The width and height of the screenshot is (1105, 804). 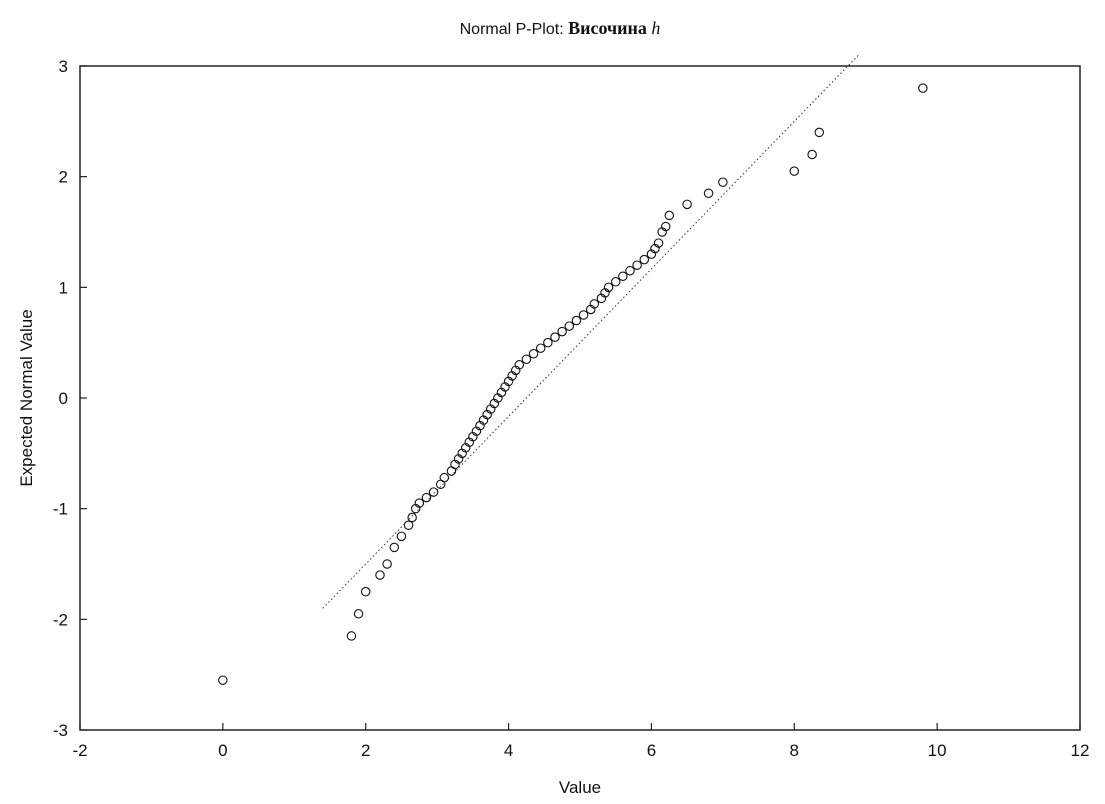 I want to click on y-tick-label: -1, so click(x=60, y=509).